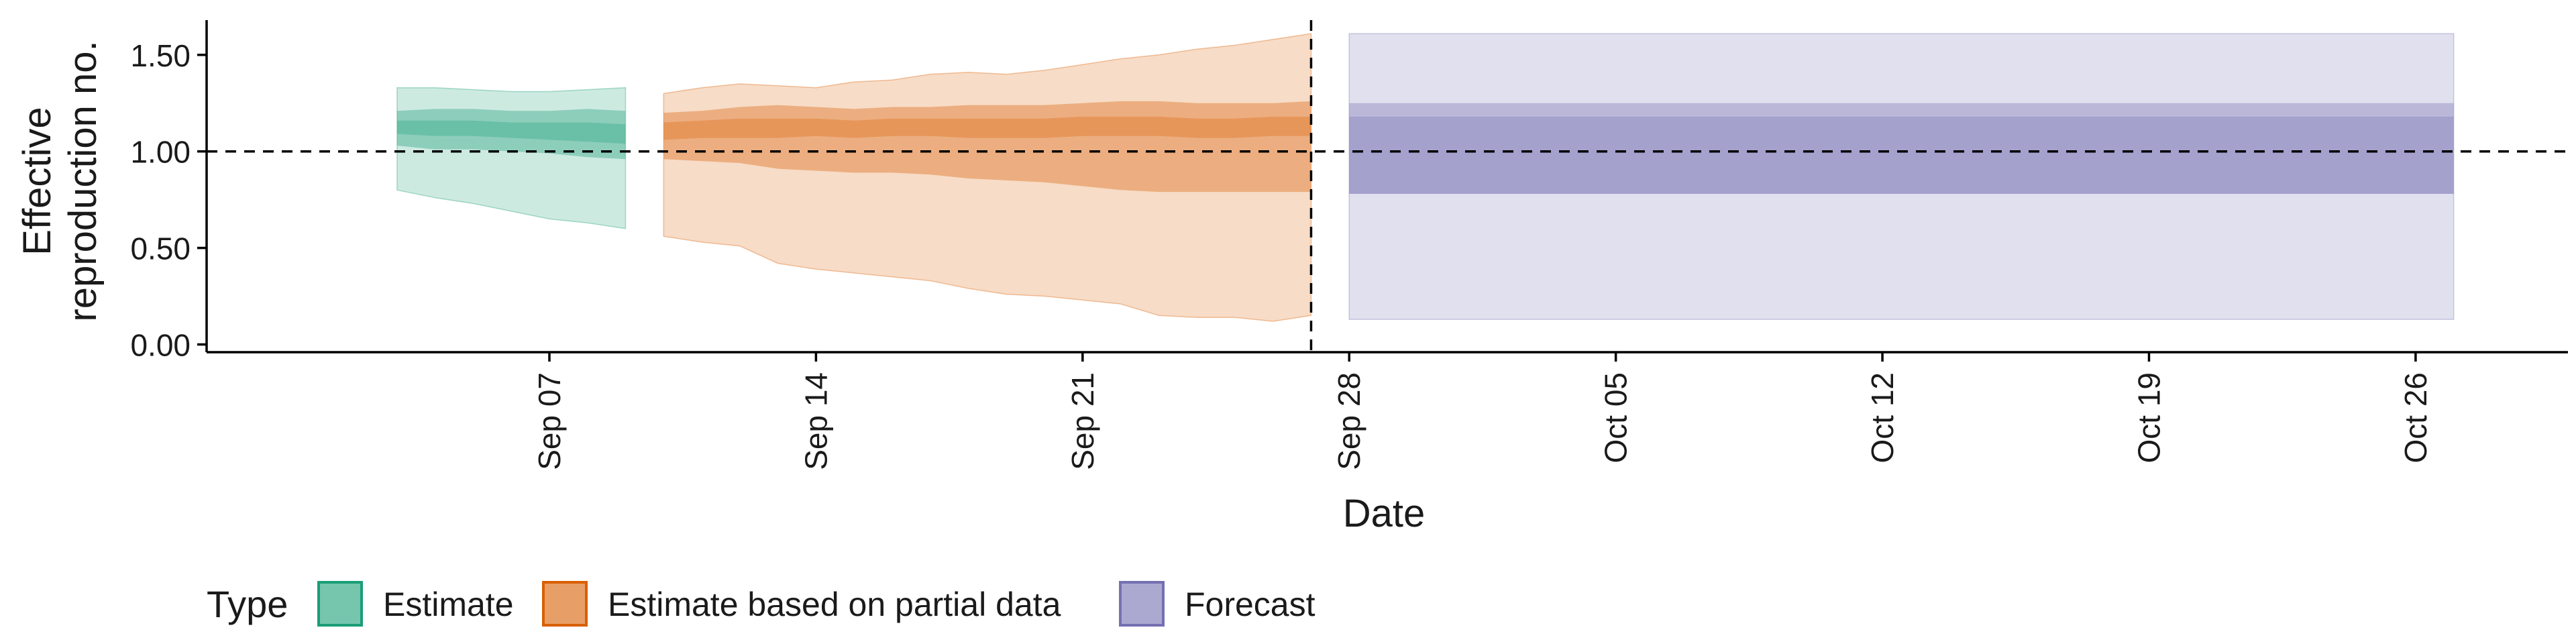  I want to click on y-tick-label: 0.50, so click(160, 248).